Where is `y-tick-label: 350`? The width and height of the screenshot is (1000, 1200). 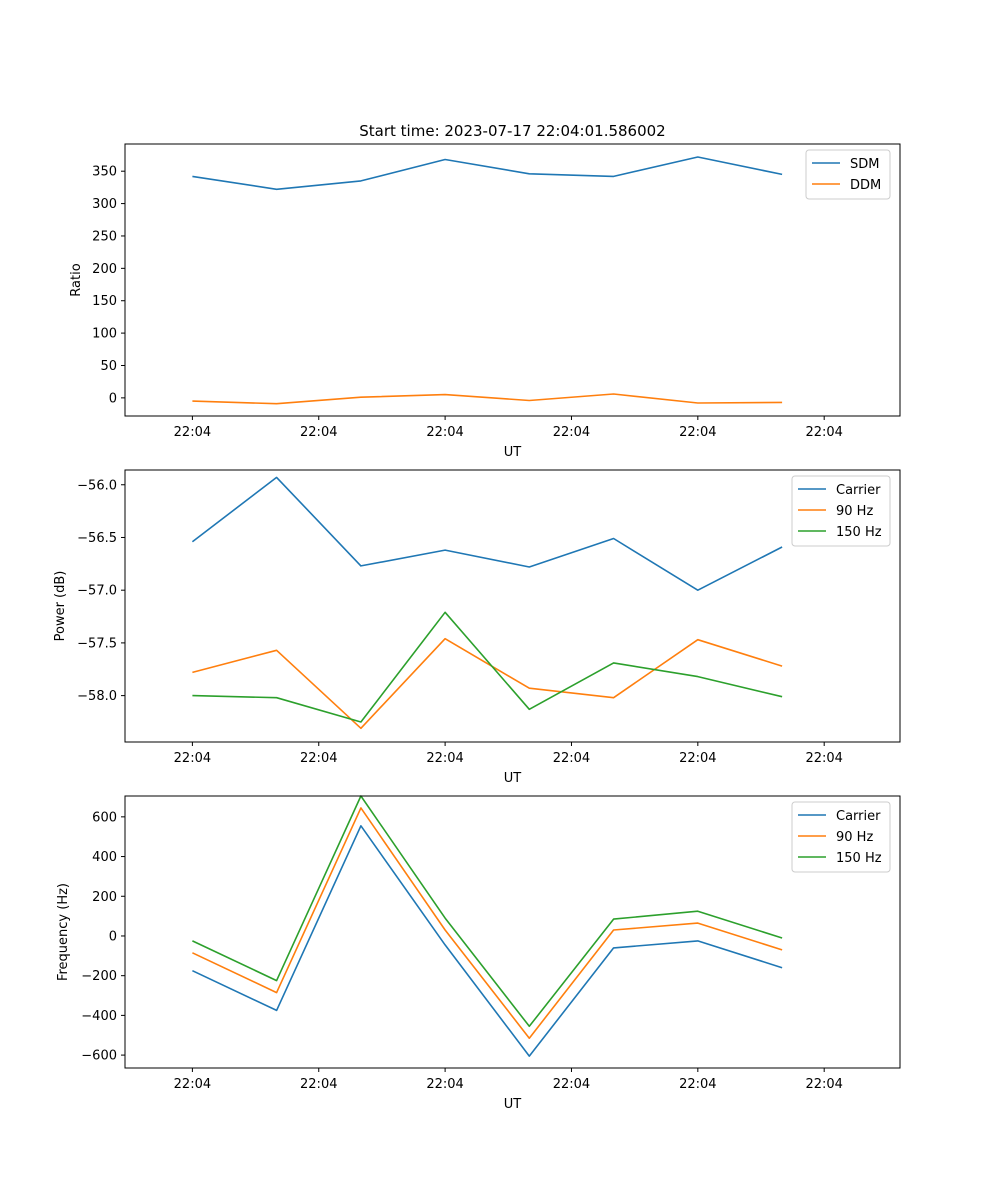
y-tick-label: 350 is located at coordinates (104, 172).